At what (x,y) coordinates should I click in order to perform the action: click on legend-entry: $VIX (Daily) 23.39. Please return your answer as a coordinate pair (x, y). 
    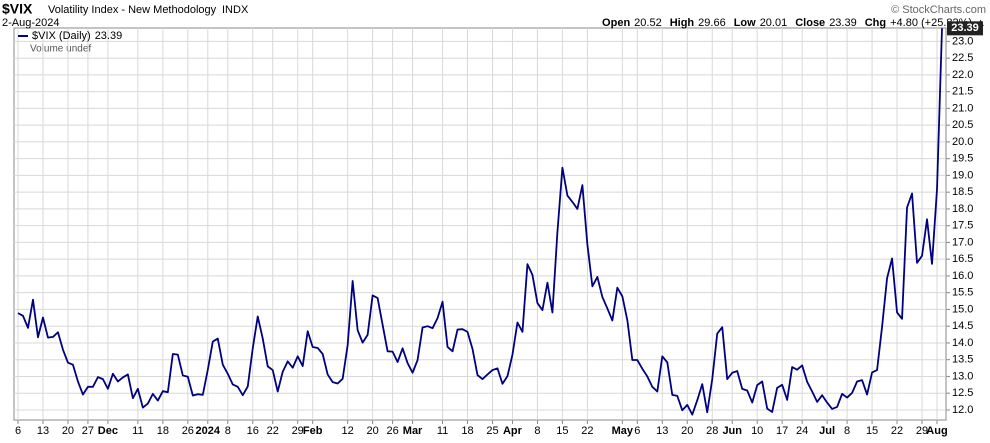
    Looking at the image, I should click on (77, 36).